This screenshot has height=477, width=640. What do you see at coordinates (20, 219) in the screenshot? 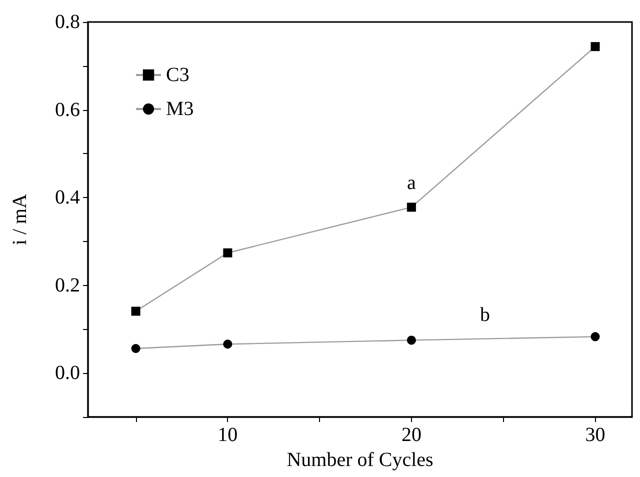
I see `y-axis-title: i / mA` at bounding box center [20, 219].